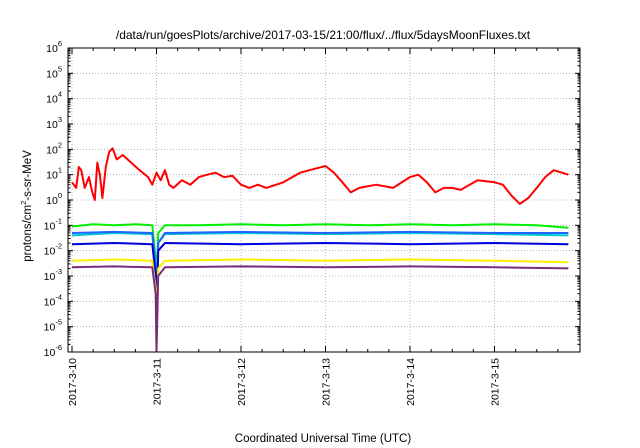 Image resolution: width=640 pixels, height=448 pixels. I want to click on x-tick-label: 2017-3-11, so click(158, 381).